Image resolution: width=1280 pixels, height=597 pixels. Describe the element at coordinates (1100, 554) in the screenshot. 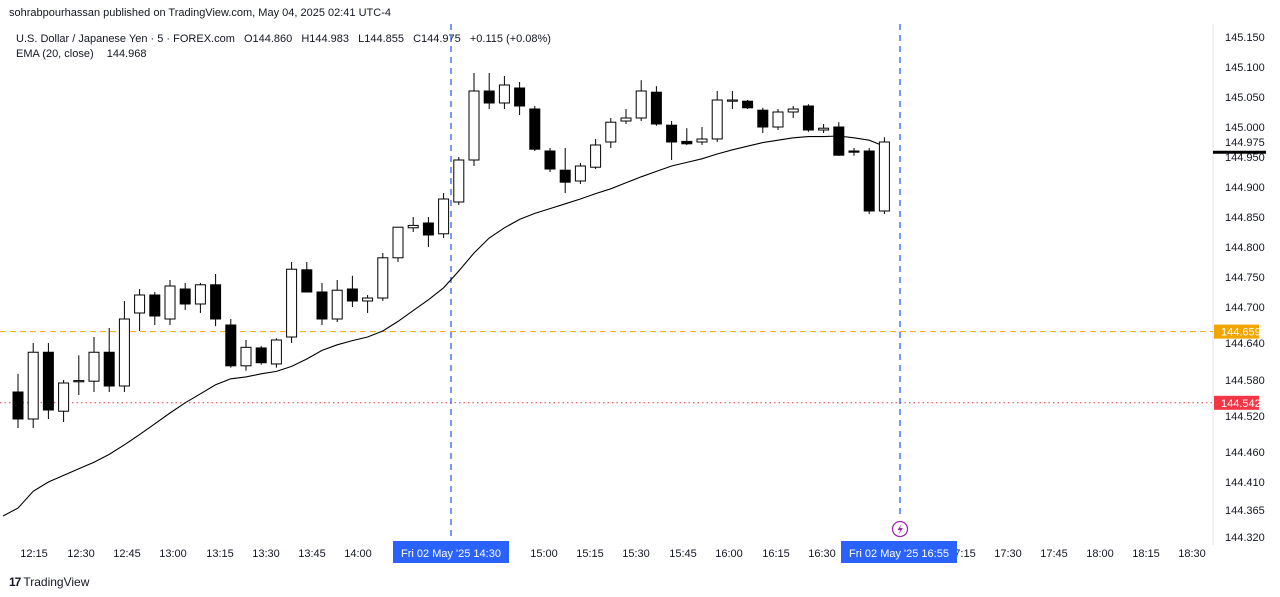

I see `x-axis-tick-label: 18:00` at that location.